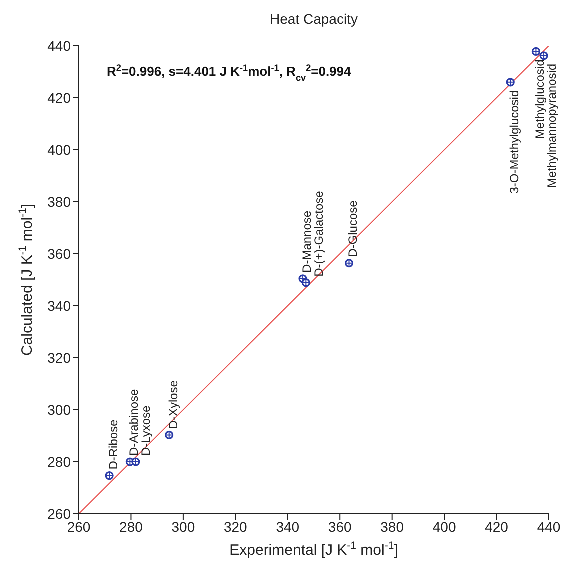 Image resolution: width=571 pixels, height=571 pixels. Describe the element at coordinates (134, 422) in the screenshot. I see `annotation: D-Arabinose` at that location.